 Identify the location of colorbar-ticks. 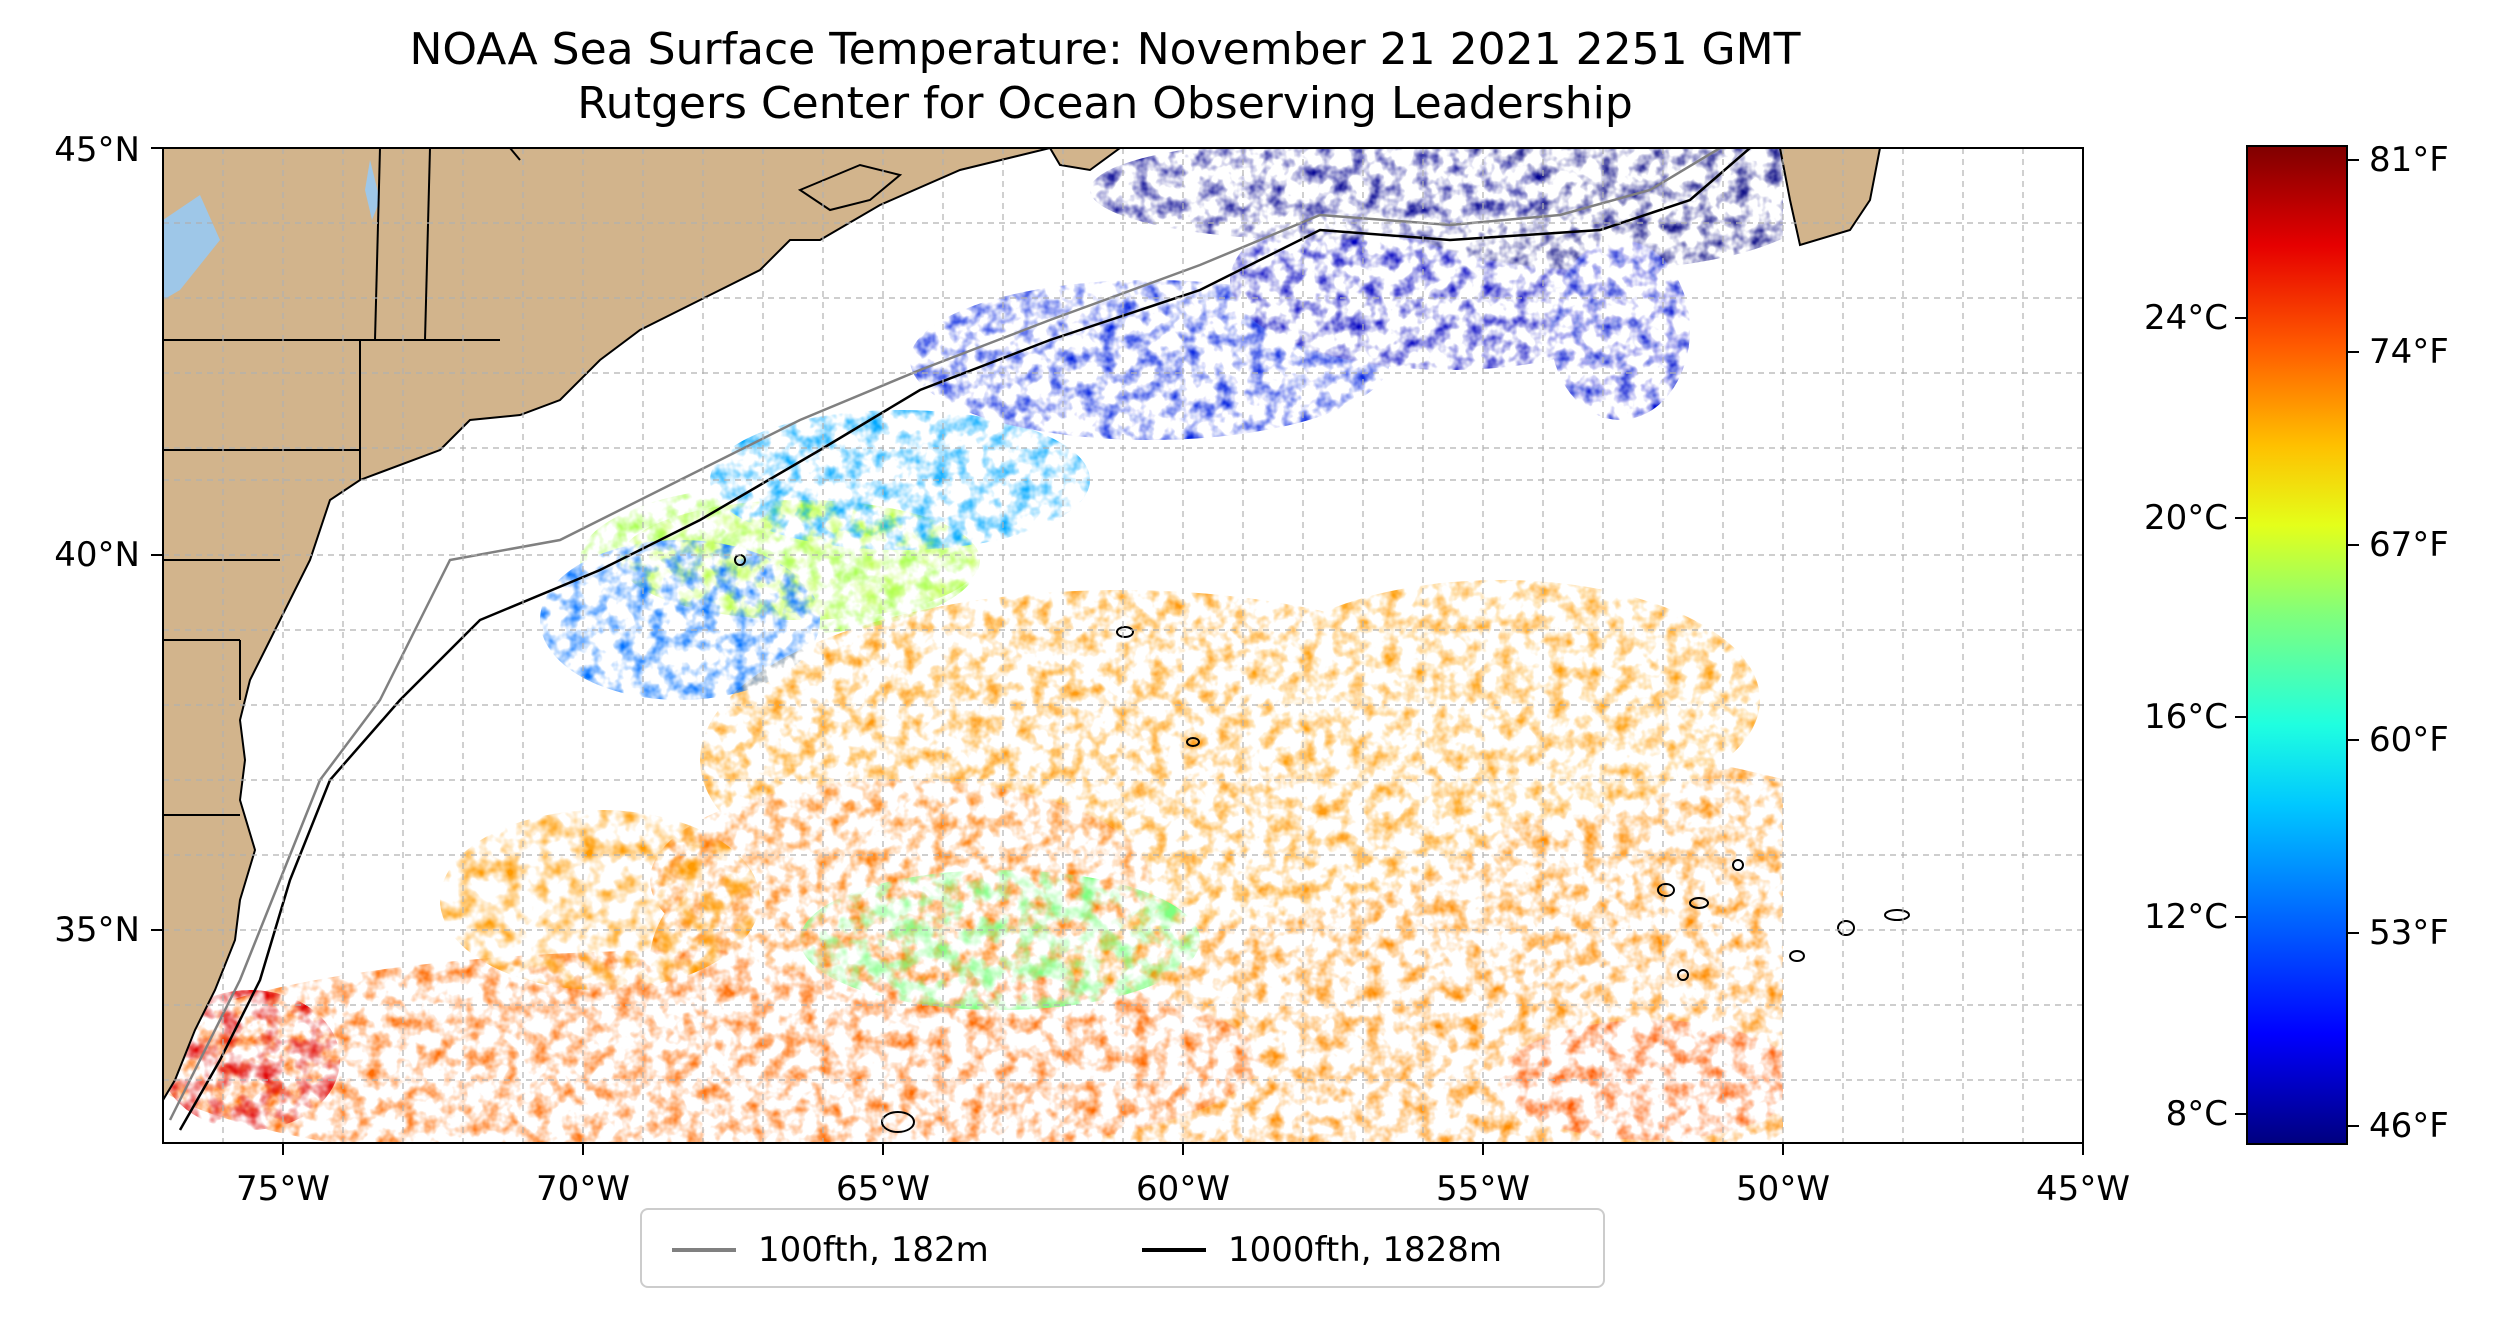
(2297, 643).